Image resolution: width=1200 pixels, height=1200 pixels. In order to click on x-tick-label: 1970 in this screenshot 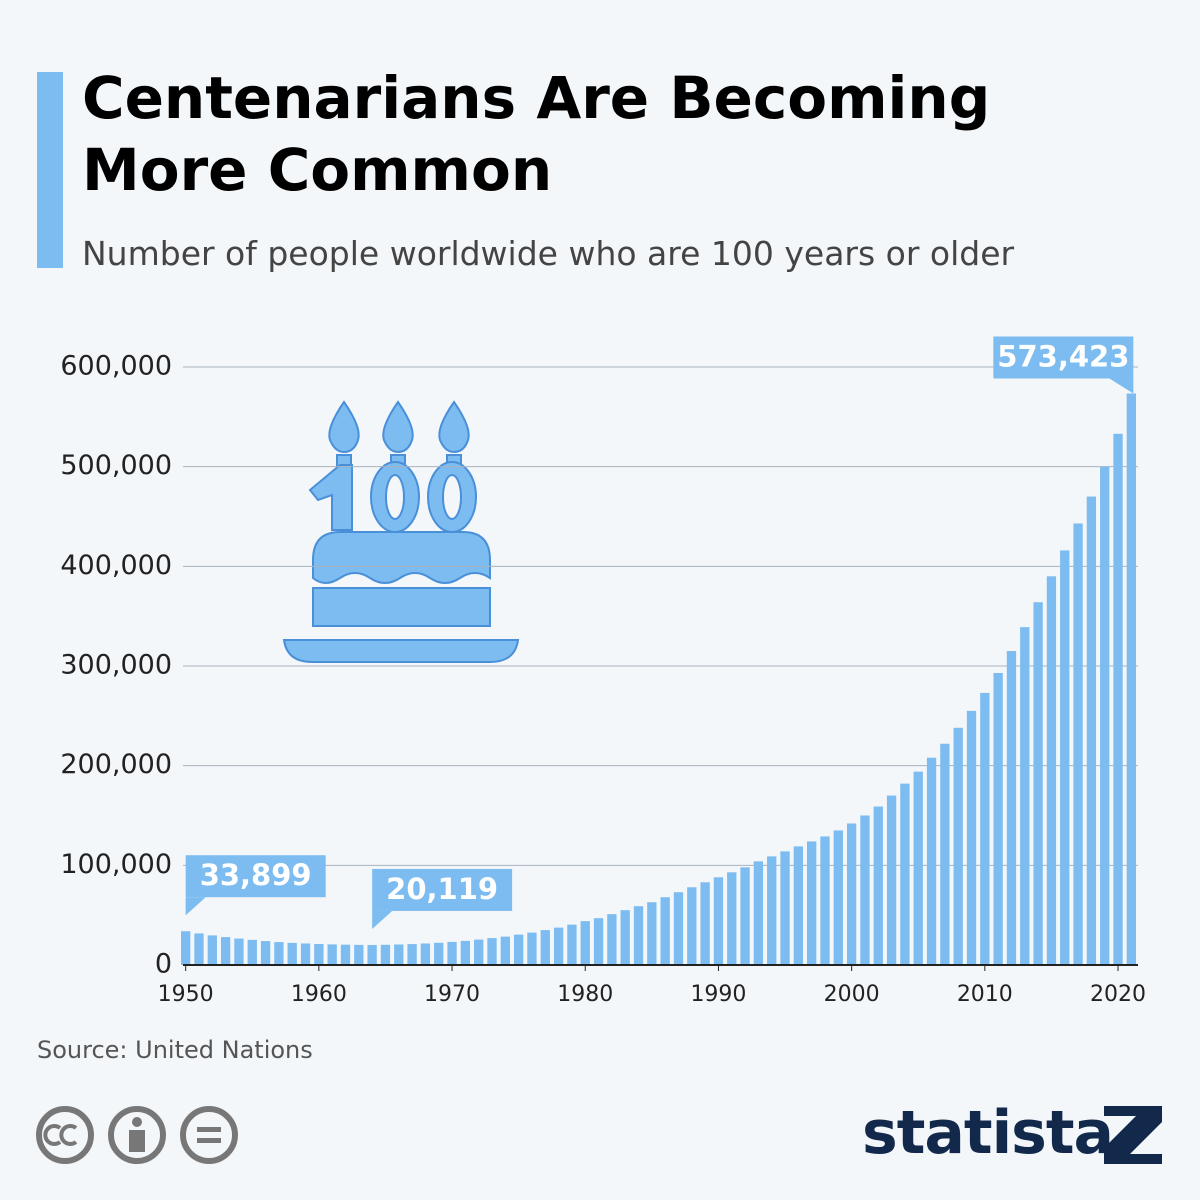, I will do `click(452, 994)`.